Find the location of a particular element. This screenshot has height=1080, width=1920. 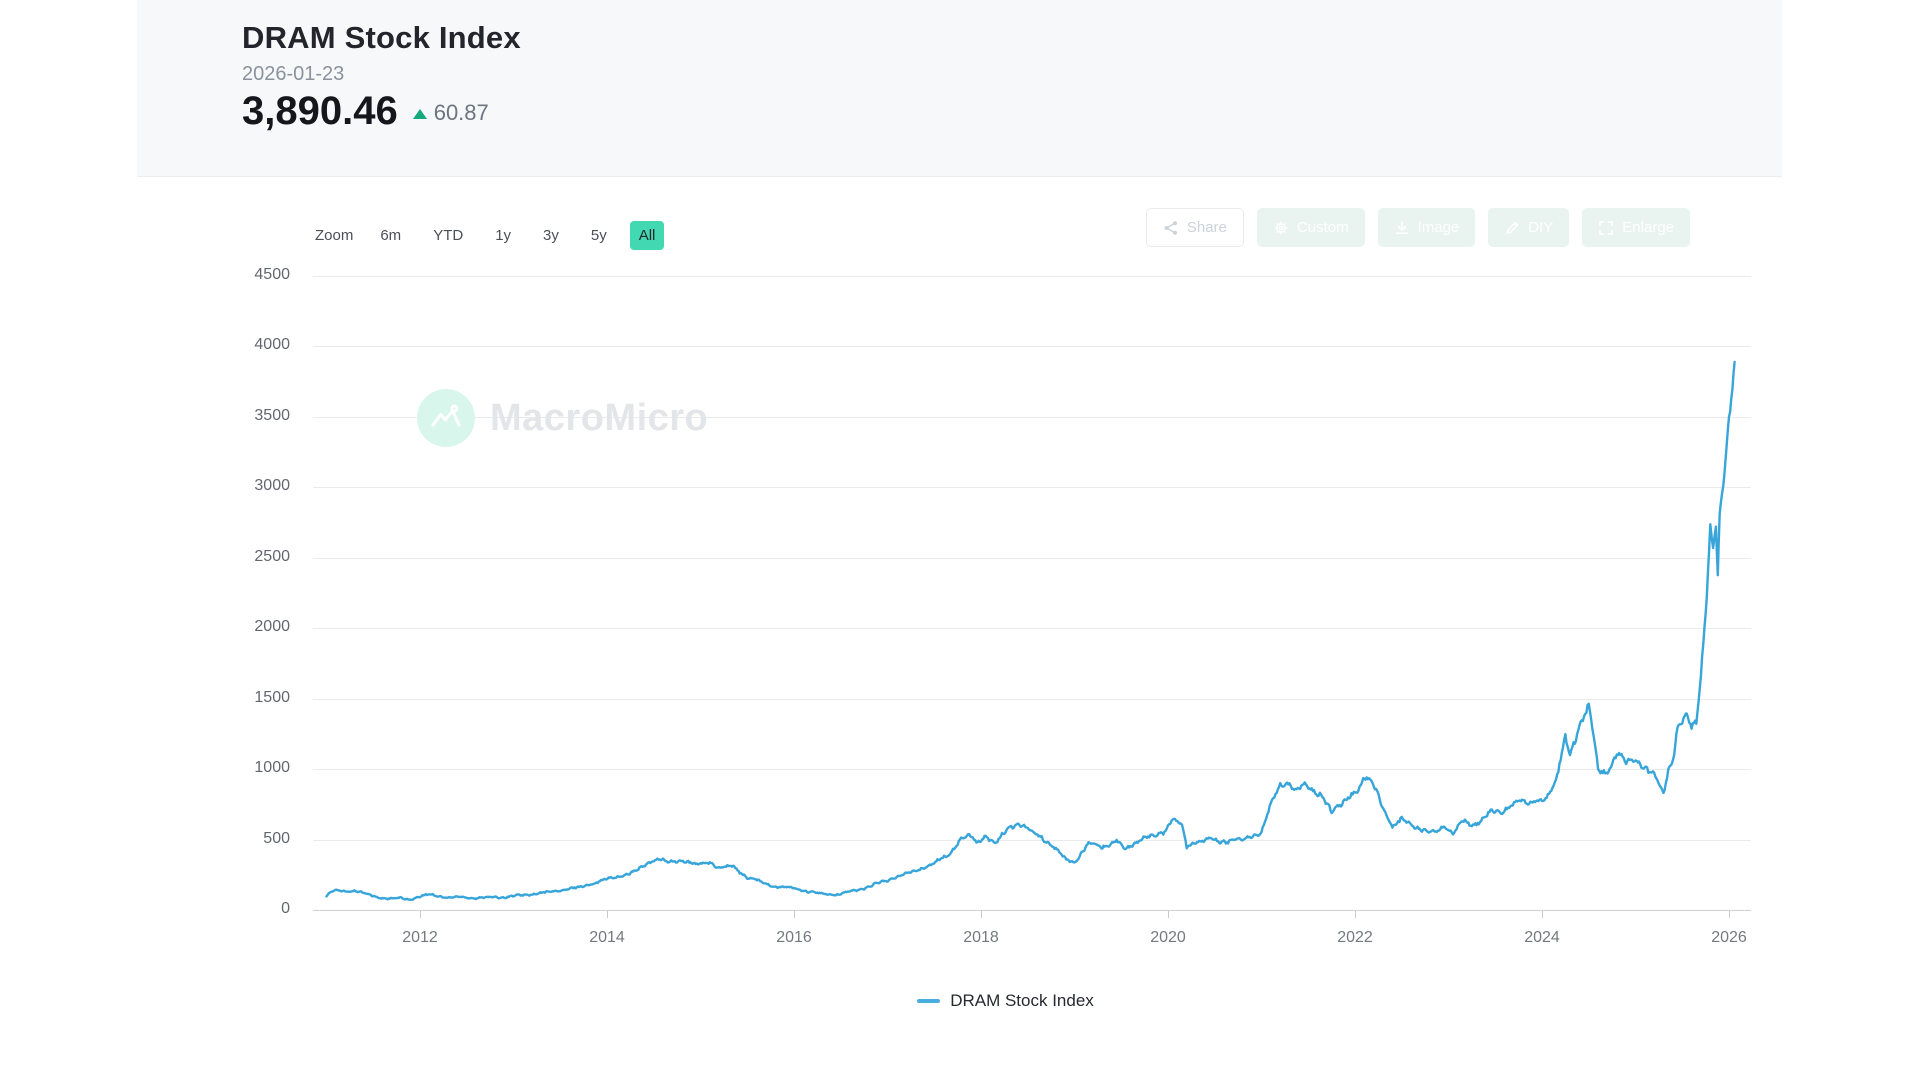

diy-button: DIY is located at coordinates (1529, 227).